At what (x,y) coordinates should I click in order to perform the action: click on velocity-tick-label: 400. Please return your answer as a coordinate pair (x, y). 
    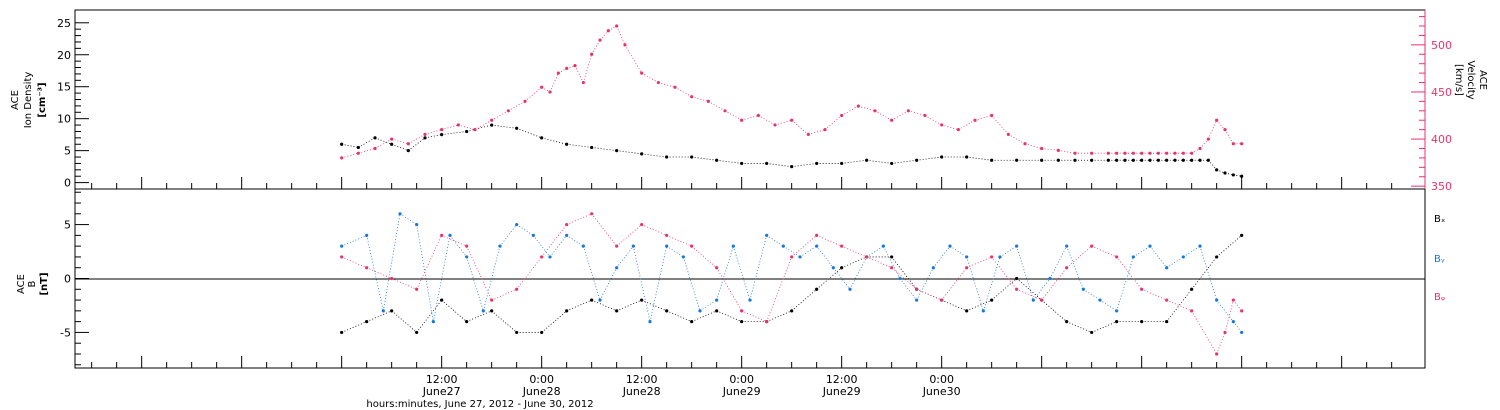
    Looking at the image, I should click on (1441, 139).